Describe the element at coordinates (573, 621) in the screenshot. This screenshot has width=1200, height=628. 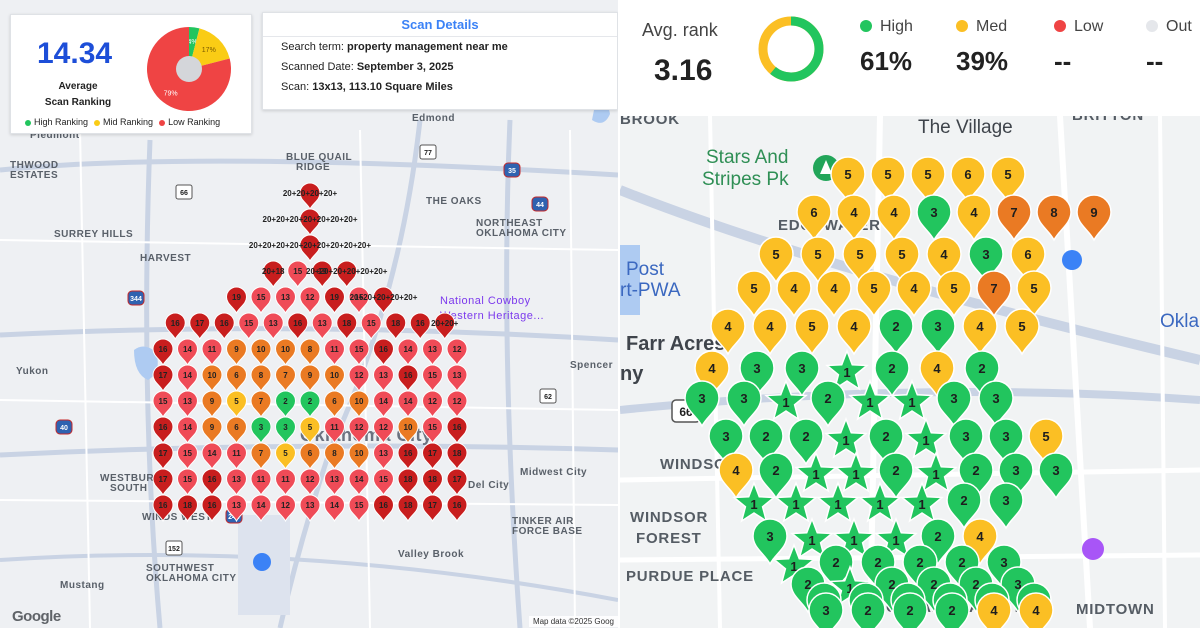
I see `map-attribution: Map data ©2025 Goog` at that location.